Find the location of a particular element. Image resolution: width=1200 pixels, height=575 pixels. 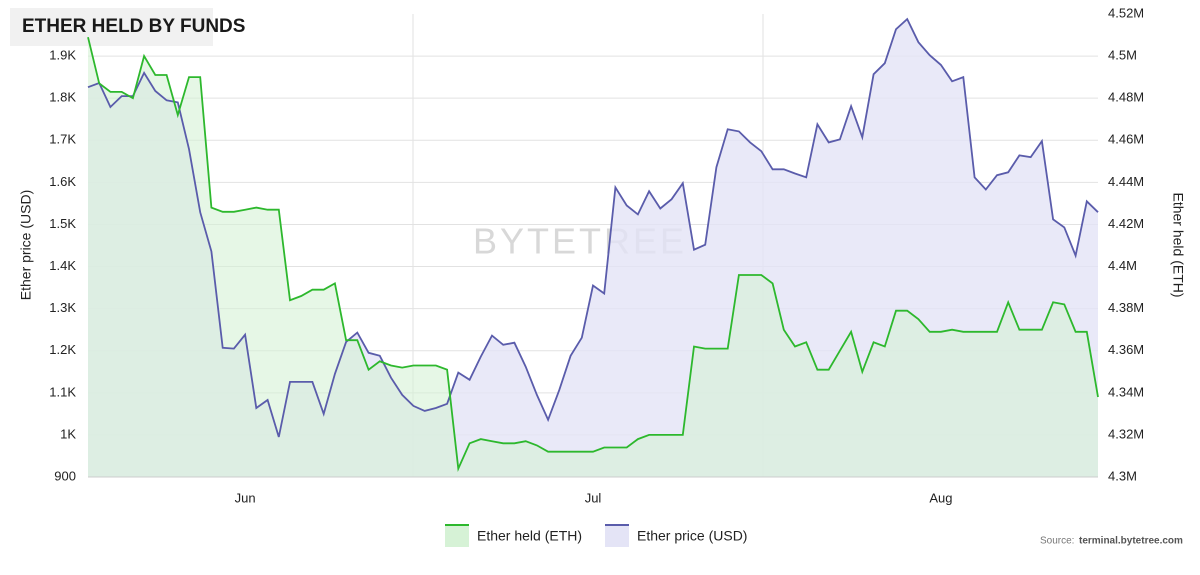

y-tick-label: 1K is located at coordinates (68, 433).